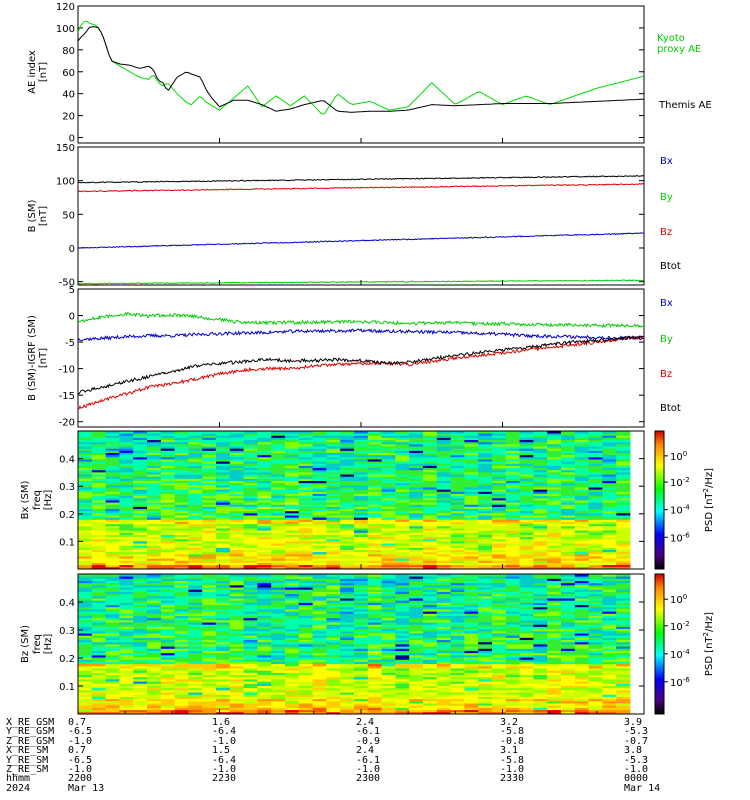 This screenshot has width=750, height=800. Describe the element at coordinates (65, 148) in the screenshot. I see `y-tick-label: 150` at that location.